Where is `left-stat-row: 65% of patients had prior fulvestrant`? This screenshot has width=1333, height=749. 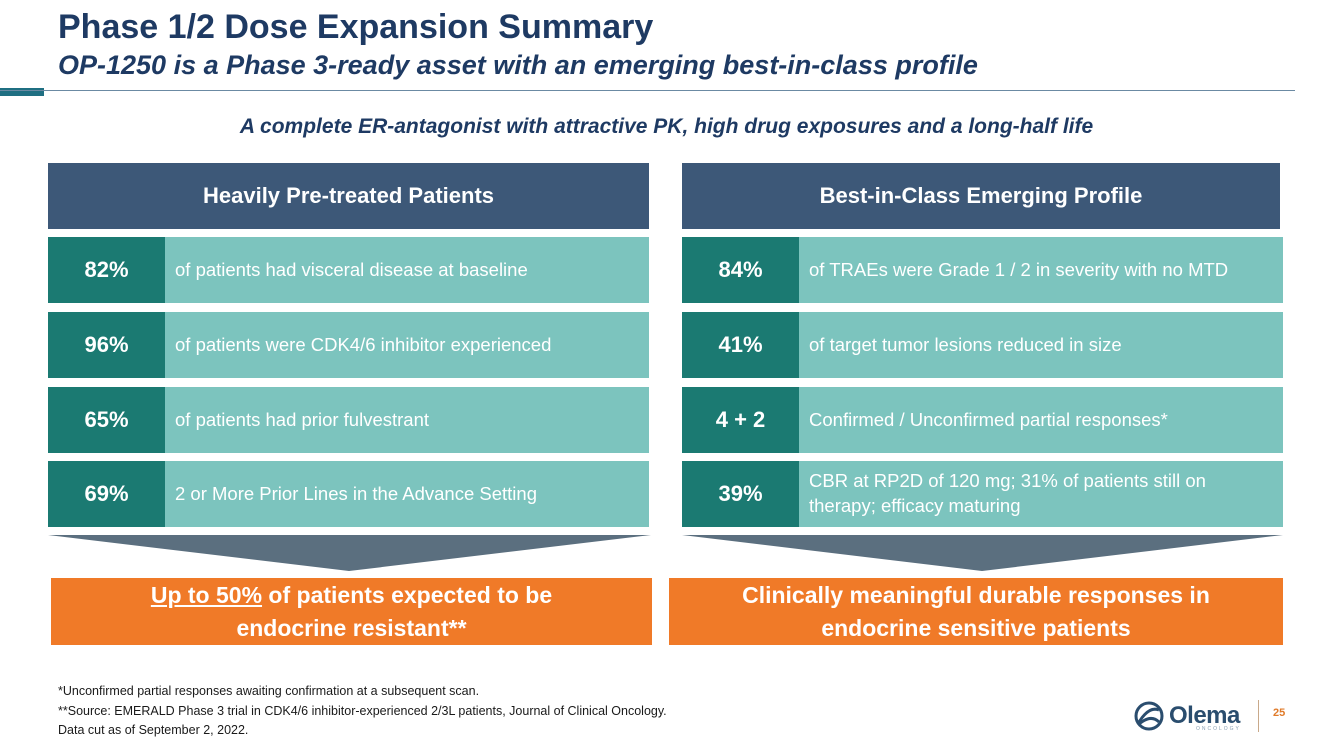 left-stat-row: 65% of patients had prior fulvestrant is located at coordinates (348, 420).